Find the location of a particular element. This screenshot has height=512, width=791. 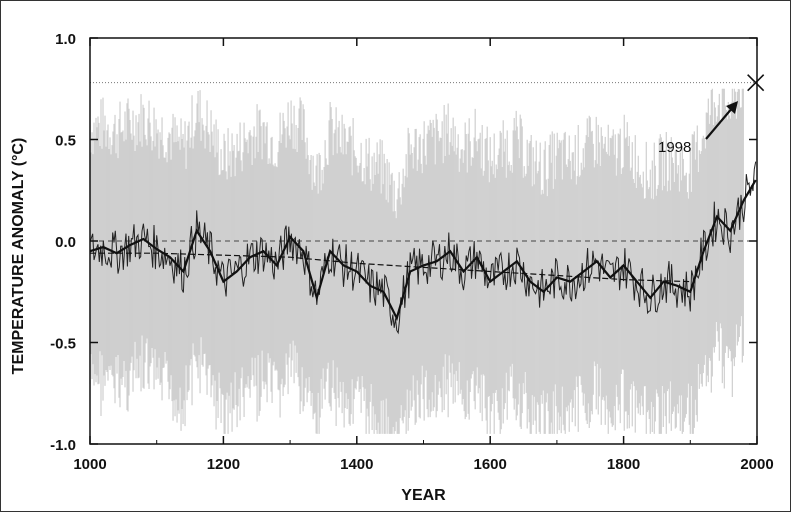

y-tick-label: 0.0 is located at coordinates (65, 242).